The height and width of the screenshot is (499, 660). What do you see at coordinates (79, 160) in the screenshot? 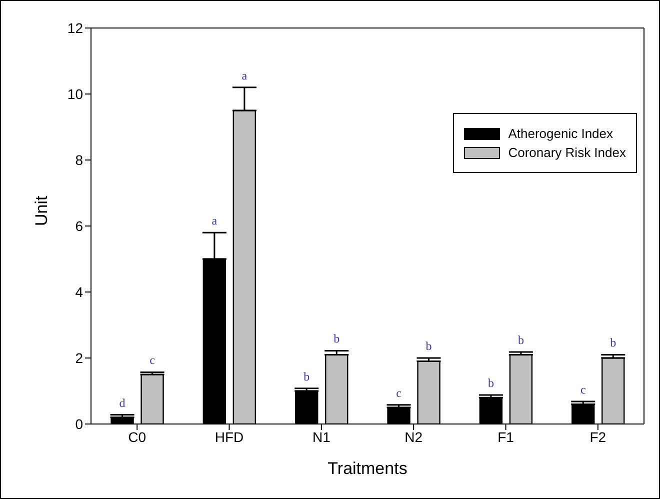
I see `y-tick-label: 8` at bounding box center [79, 160].